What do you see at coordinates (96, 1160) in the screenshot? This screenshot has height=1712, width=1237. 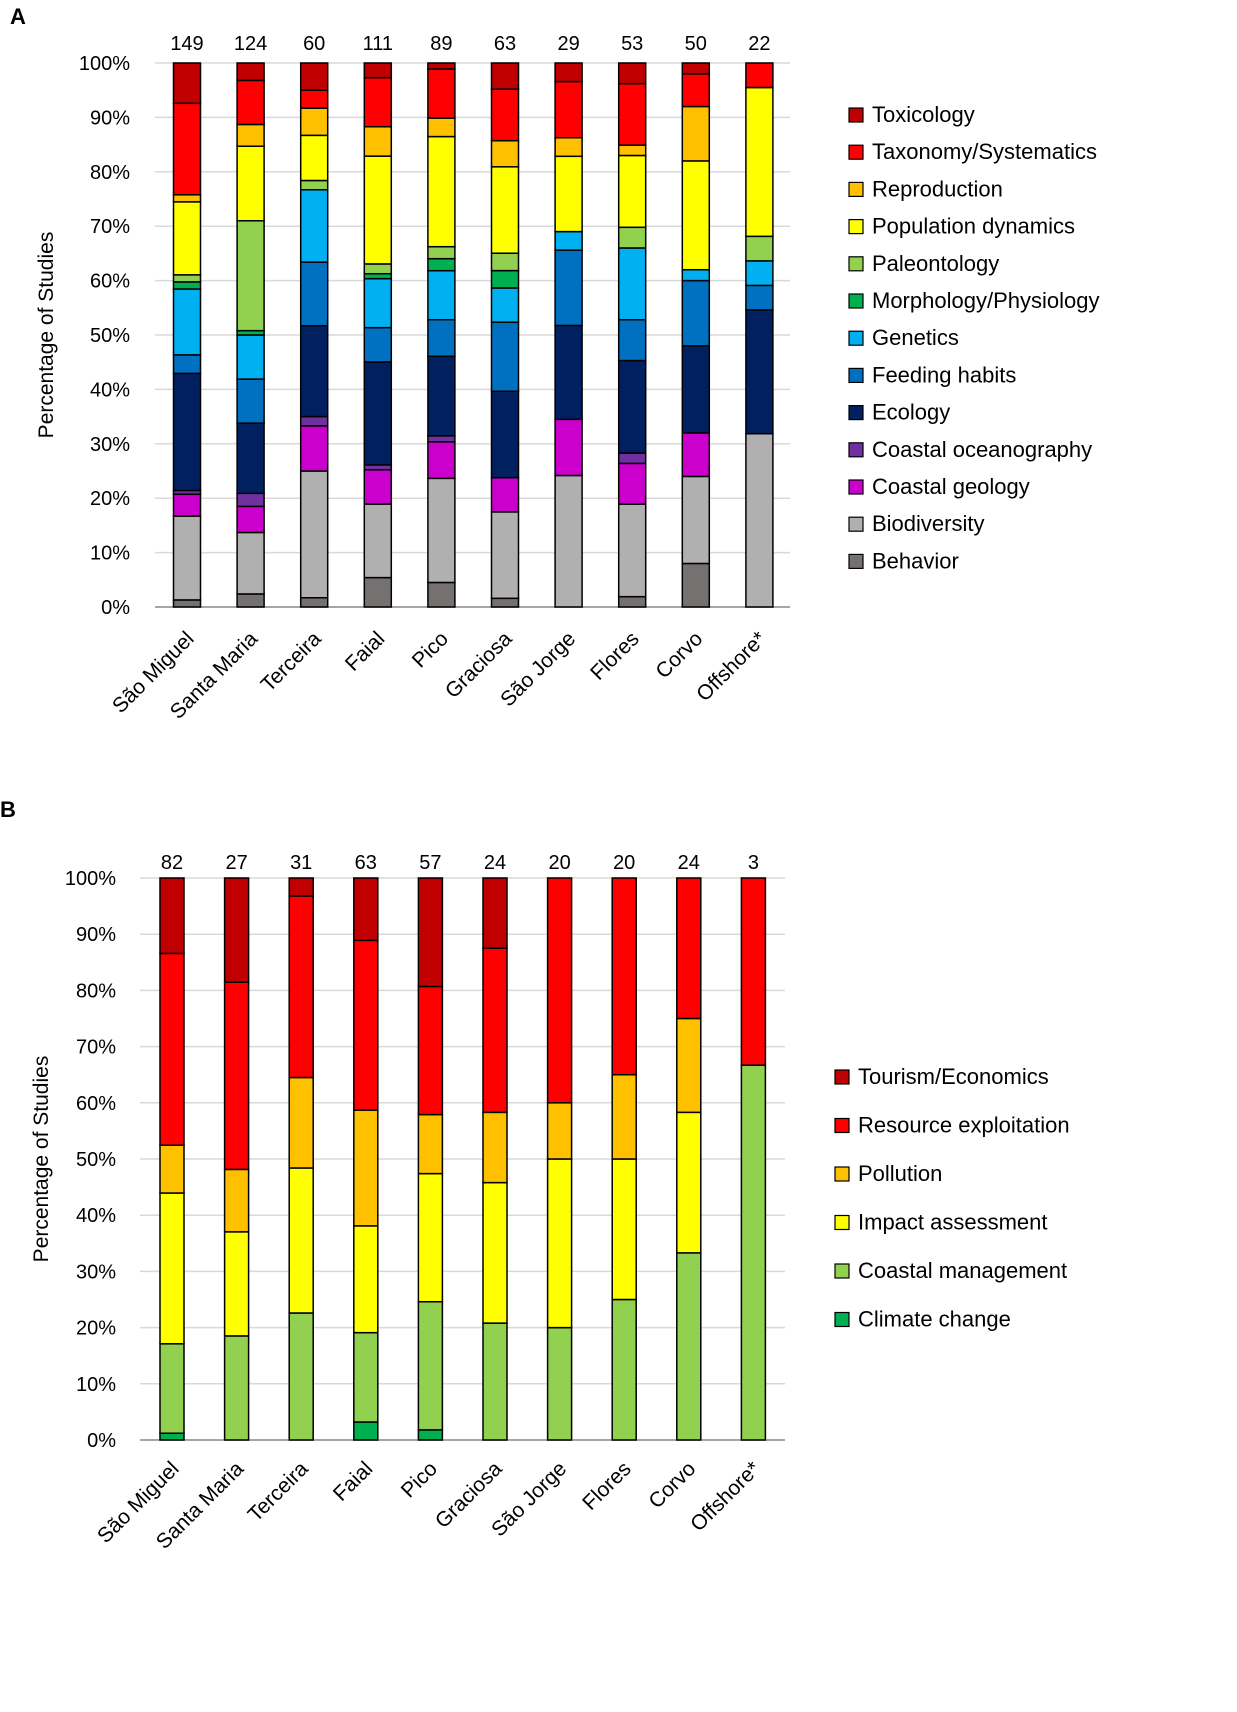 I see `y-tick-label: 50%` at bounding box center [96, 1160].